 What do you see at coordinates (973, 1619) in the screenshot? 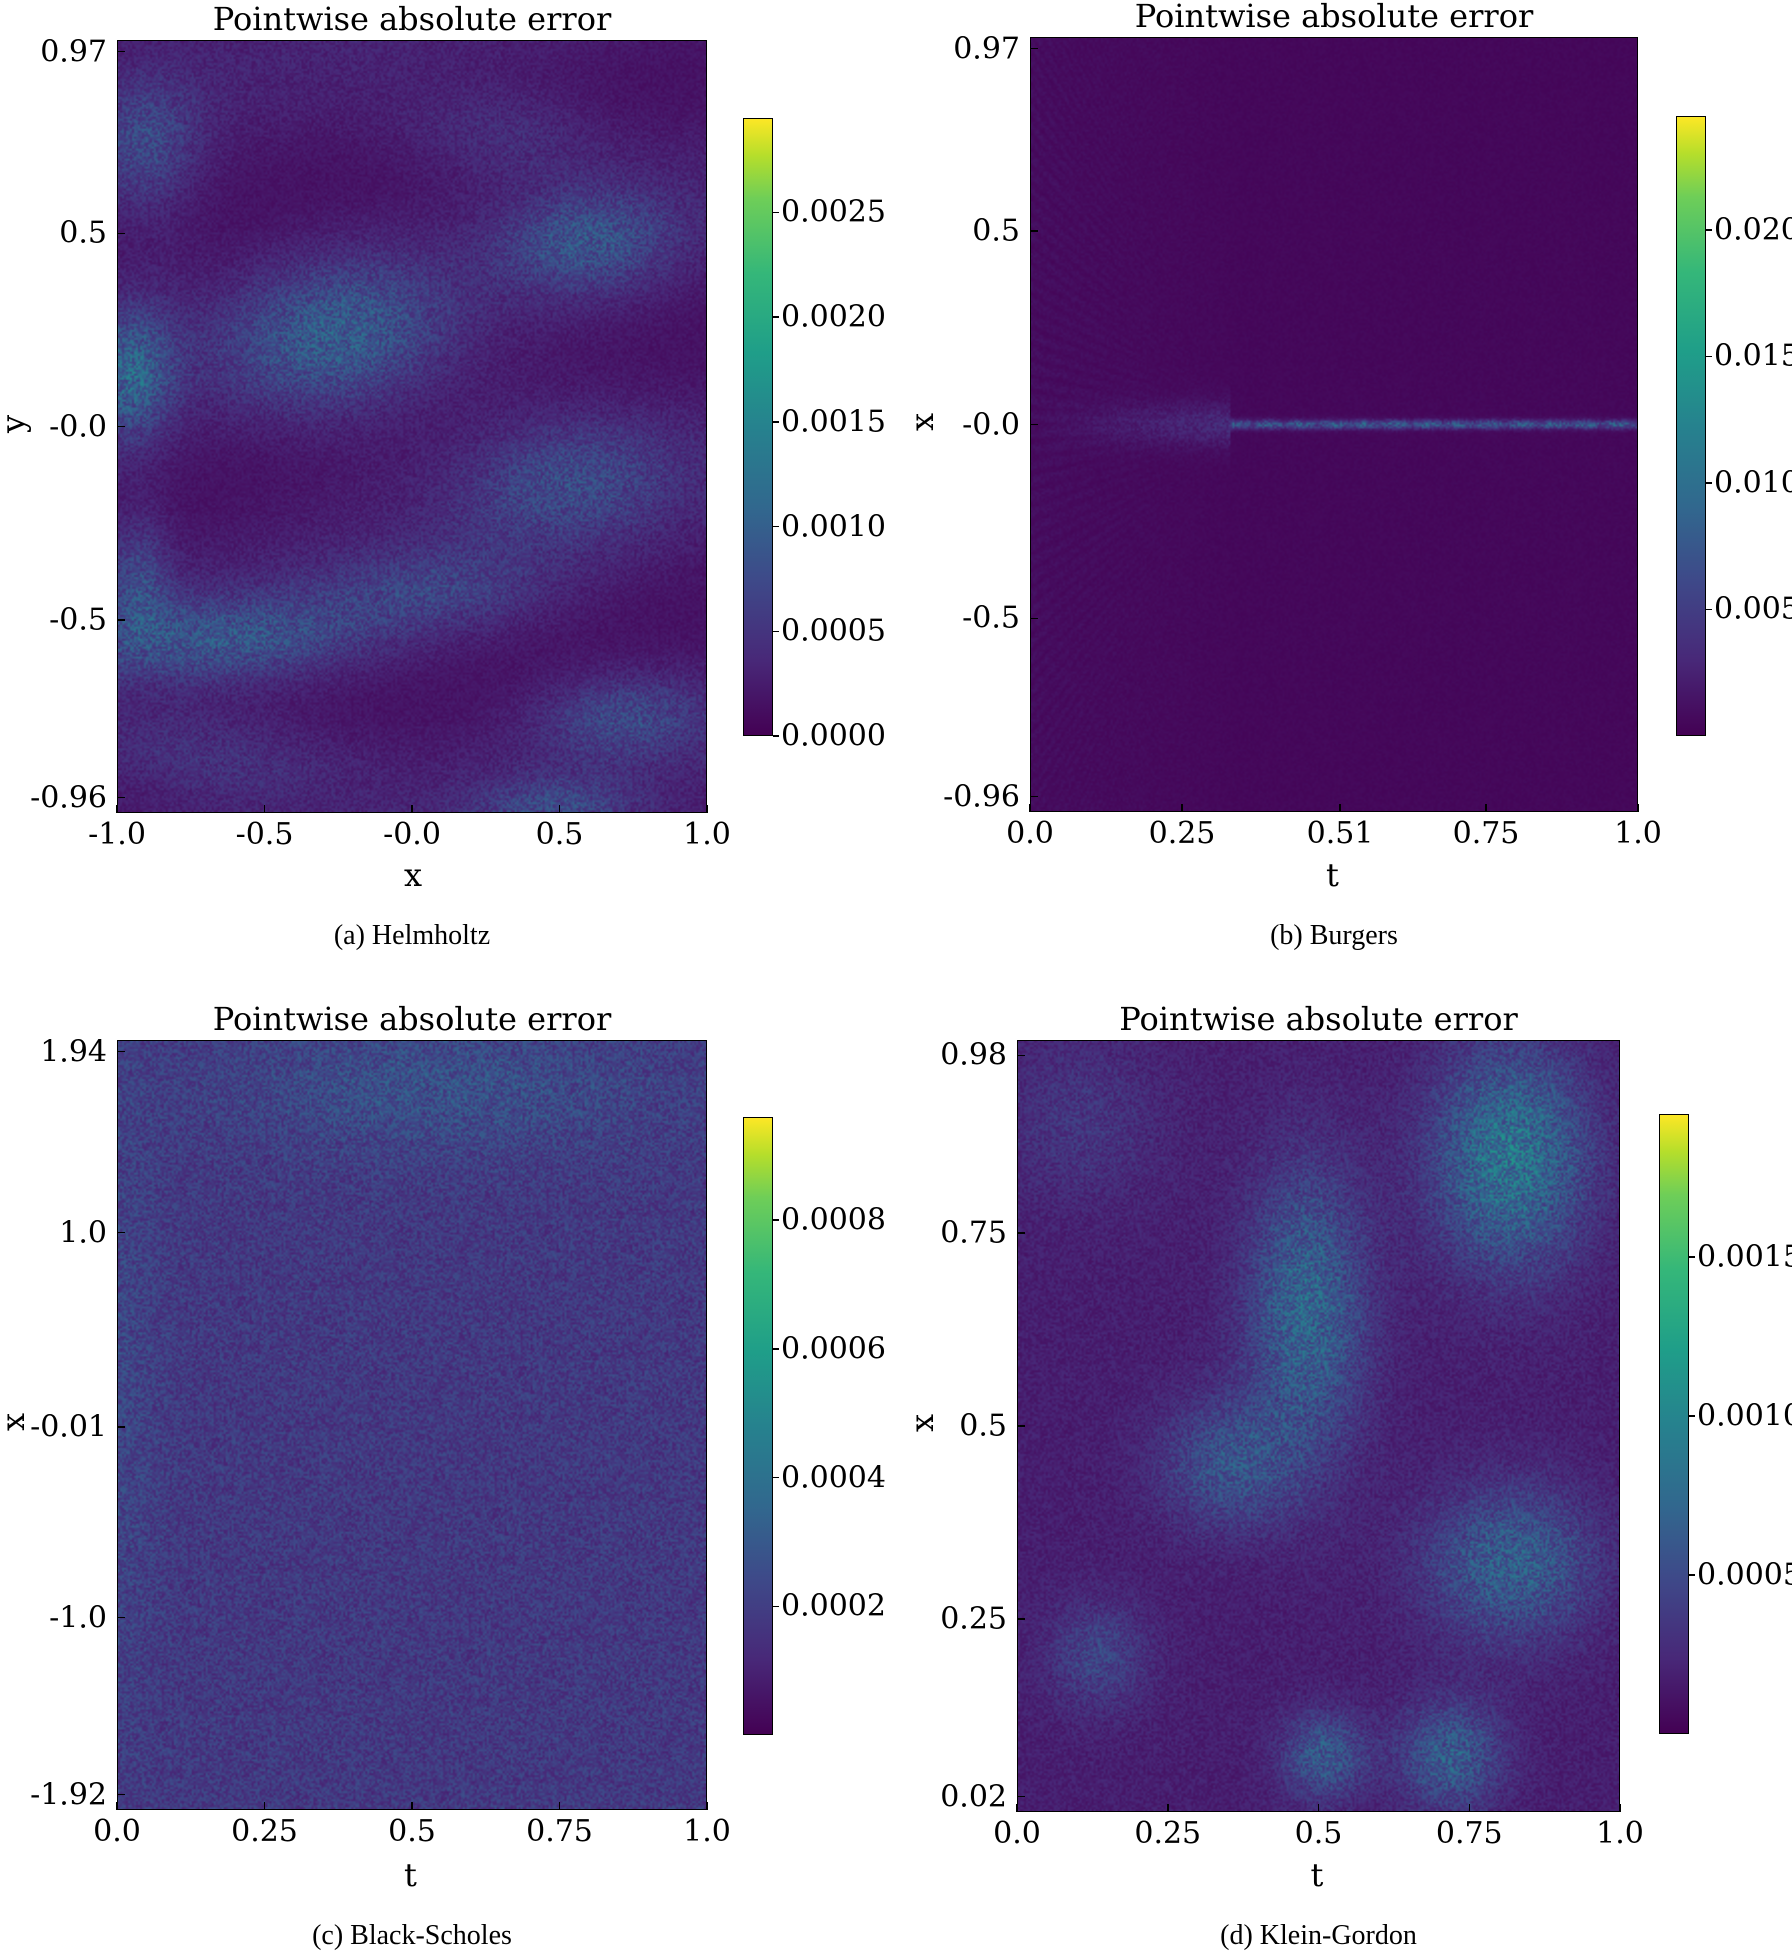
I see `y-tick-label: 0.25` at bounding box center [973, 1619].